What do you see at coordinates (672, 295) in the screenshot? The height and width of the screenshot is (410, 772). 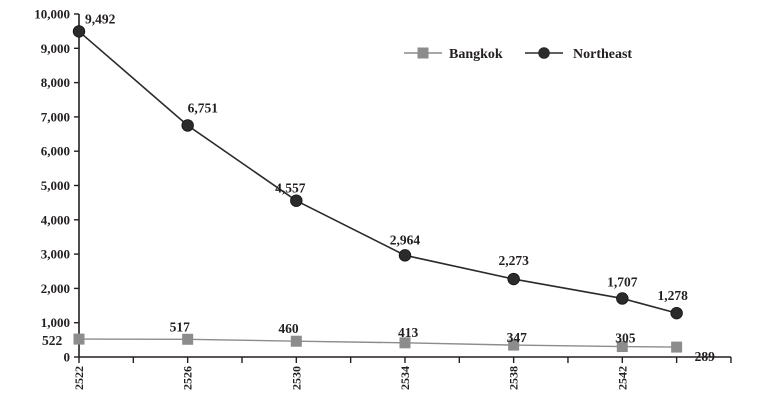 I see `data-label-northeast: 1,278` at bounding box center [672, 295].